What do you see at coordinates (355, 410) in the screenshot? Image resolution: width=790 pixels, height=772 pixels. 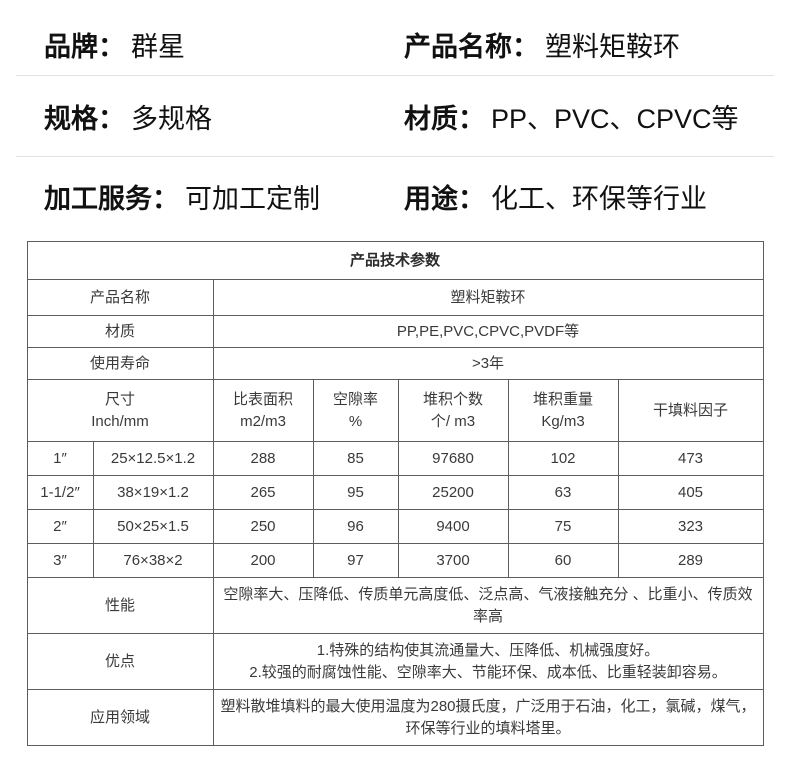 I see `column-header-void-fraction: 空隙率 %` at bounding box center [355, 410].